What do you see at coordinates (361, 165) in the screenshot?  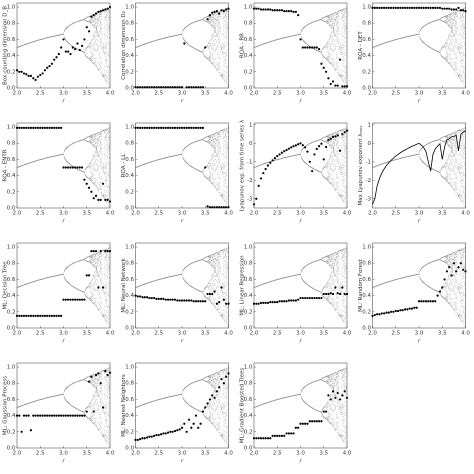 I see `y-axis-label: Max Lyapunov exponent λₘₐₓ` at bounding box center [361, 165].